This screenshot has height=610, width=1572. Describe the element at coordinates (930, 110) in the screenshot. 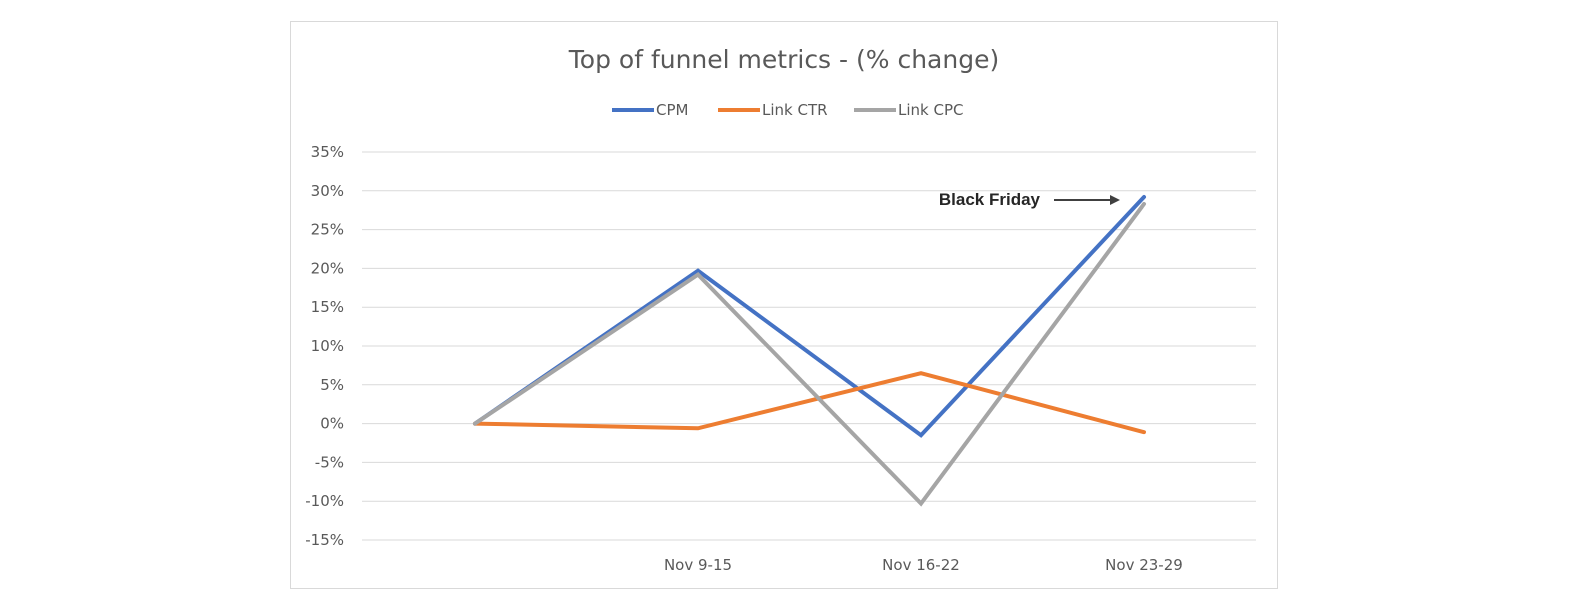

I see `legend-label: Link CPC` at that location.